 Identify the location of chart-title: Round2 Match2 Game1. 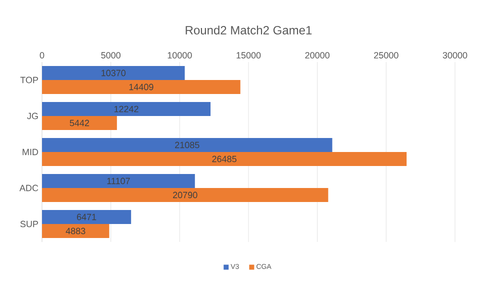
(249, 30).